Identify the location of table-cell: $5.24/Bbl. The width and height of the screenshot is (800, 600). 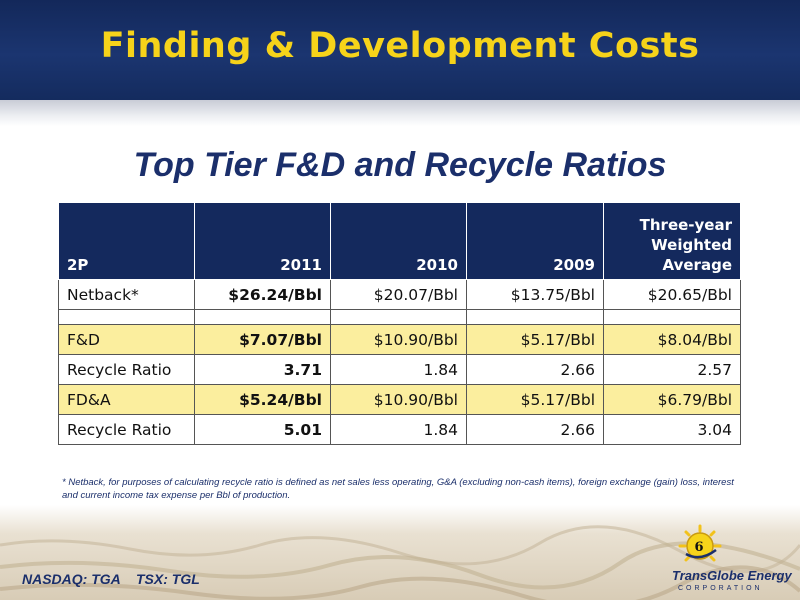
(262, 399).